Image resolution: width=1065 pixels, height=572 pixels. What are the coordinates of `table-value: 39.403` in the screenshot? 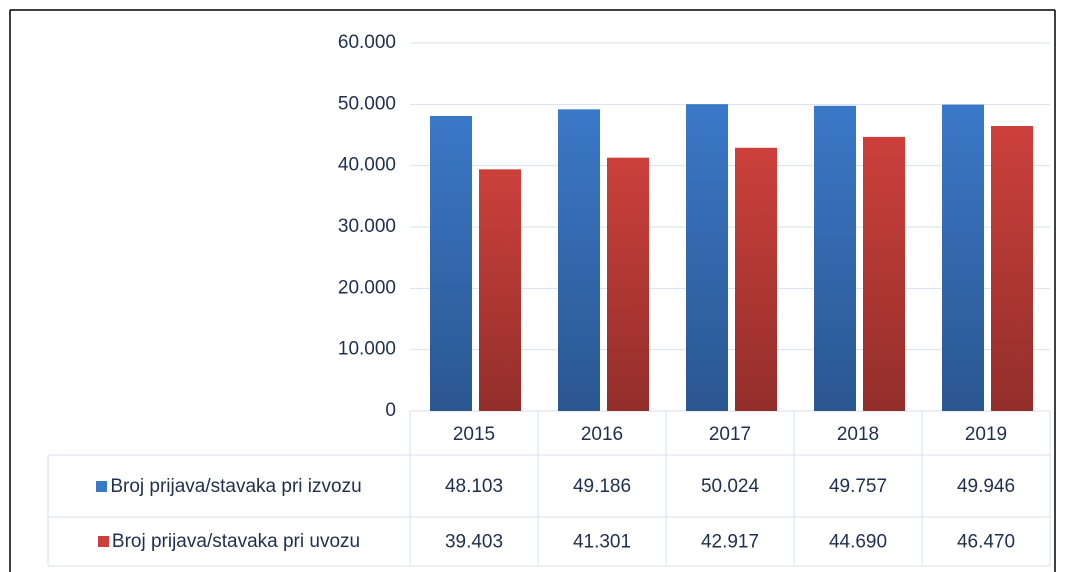 It's located at (474, 542).